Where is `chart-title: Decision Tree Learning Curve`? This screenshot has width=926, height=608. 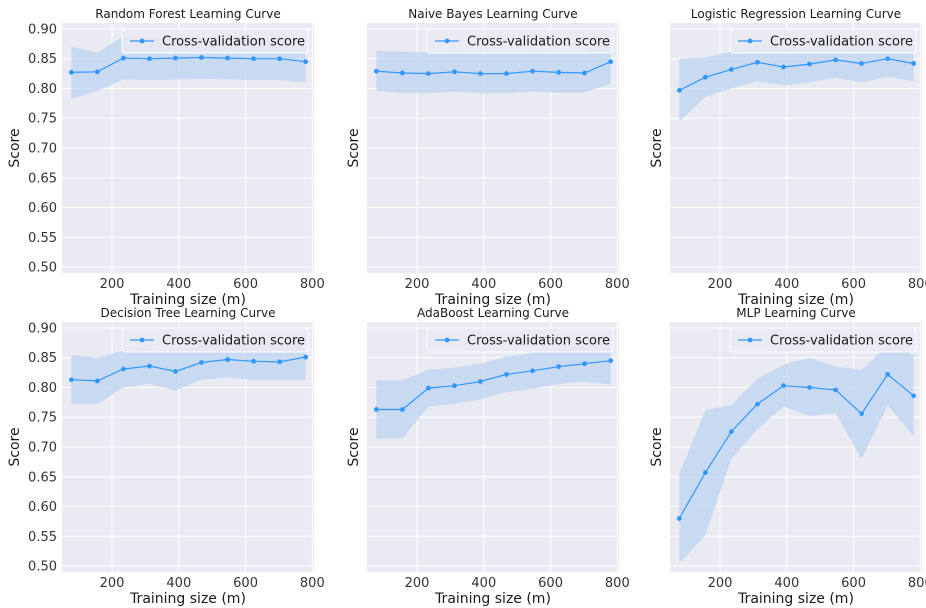
chart-title: Decision Tree Learning Curve is located at coordinates (187, 313).